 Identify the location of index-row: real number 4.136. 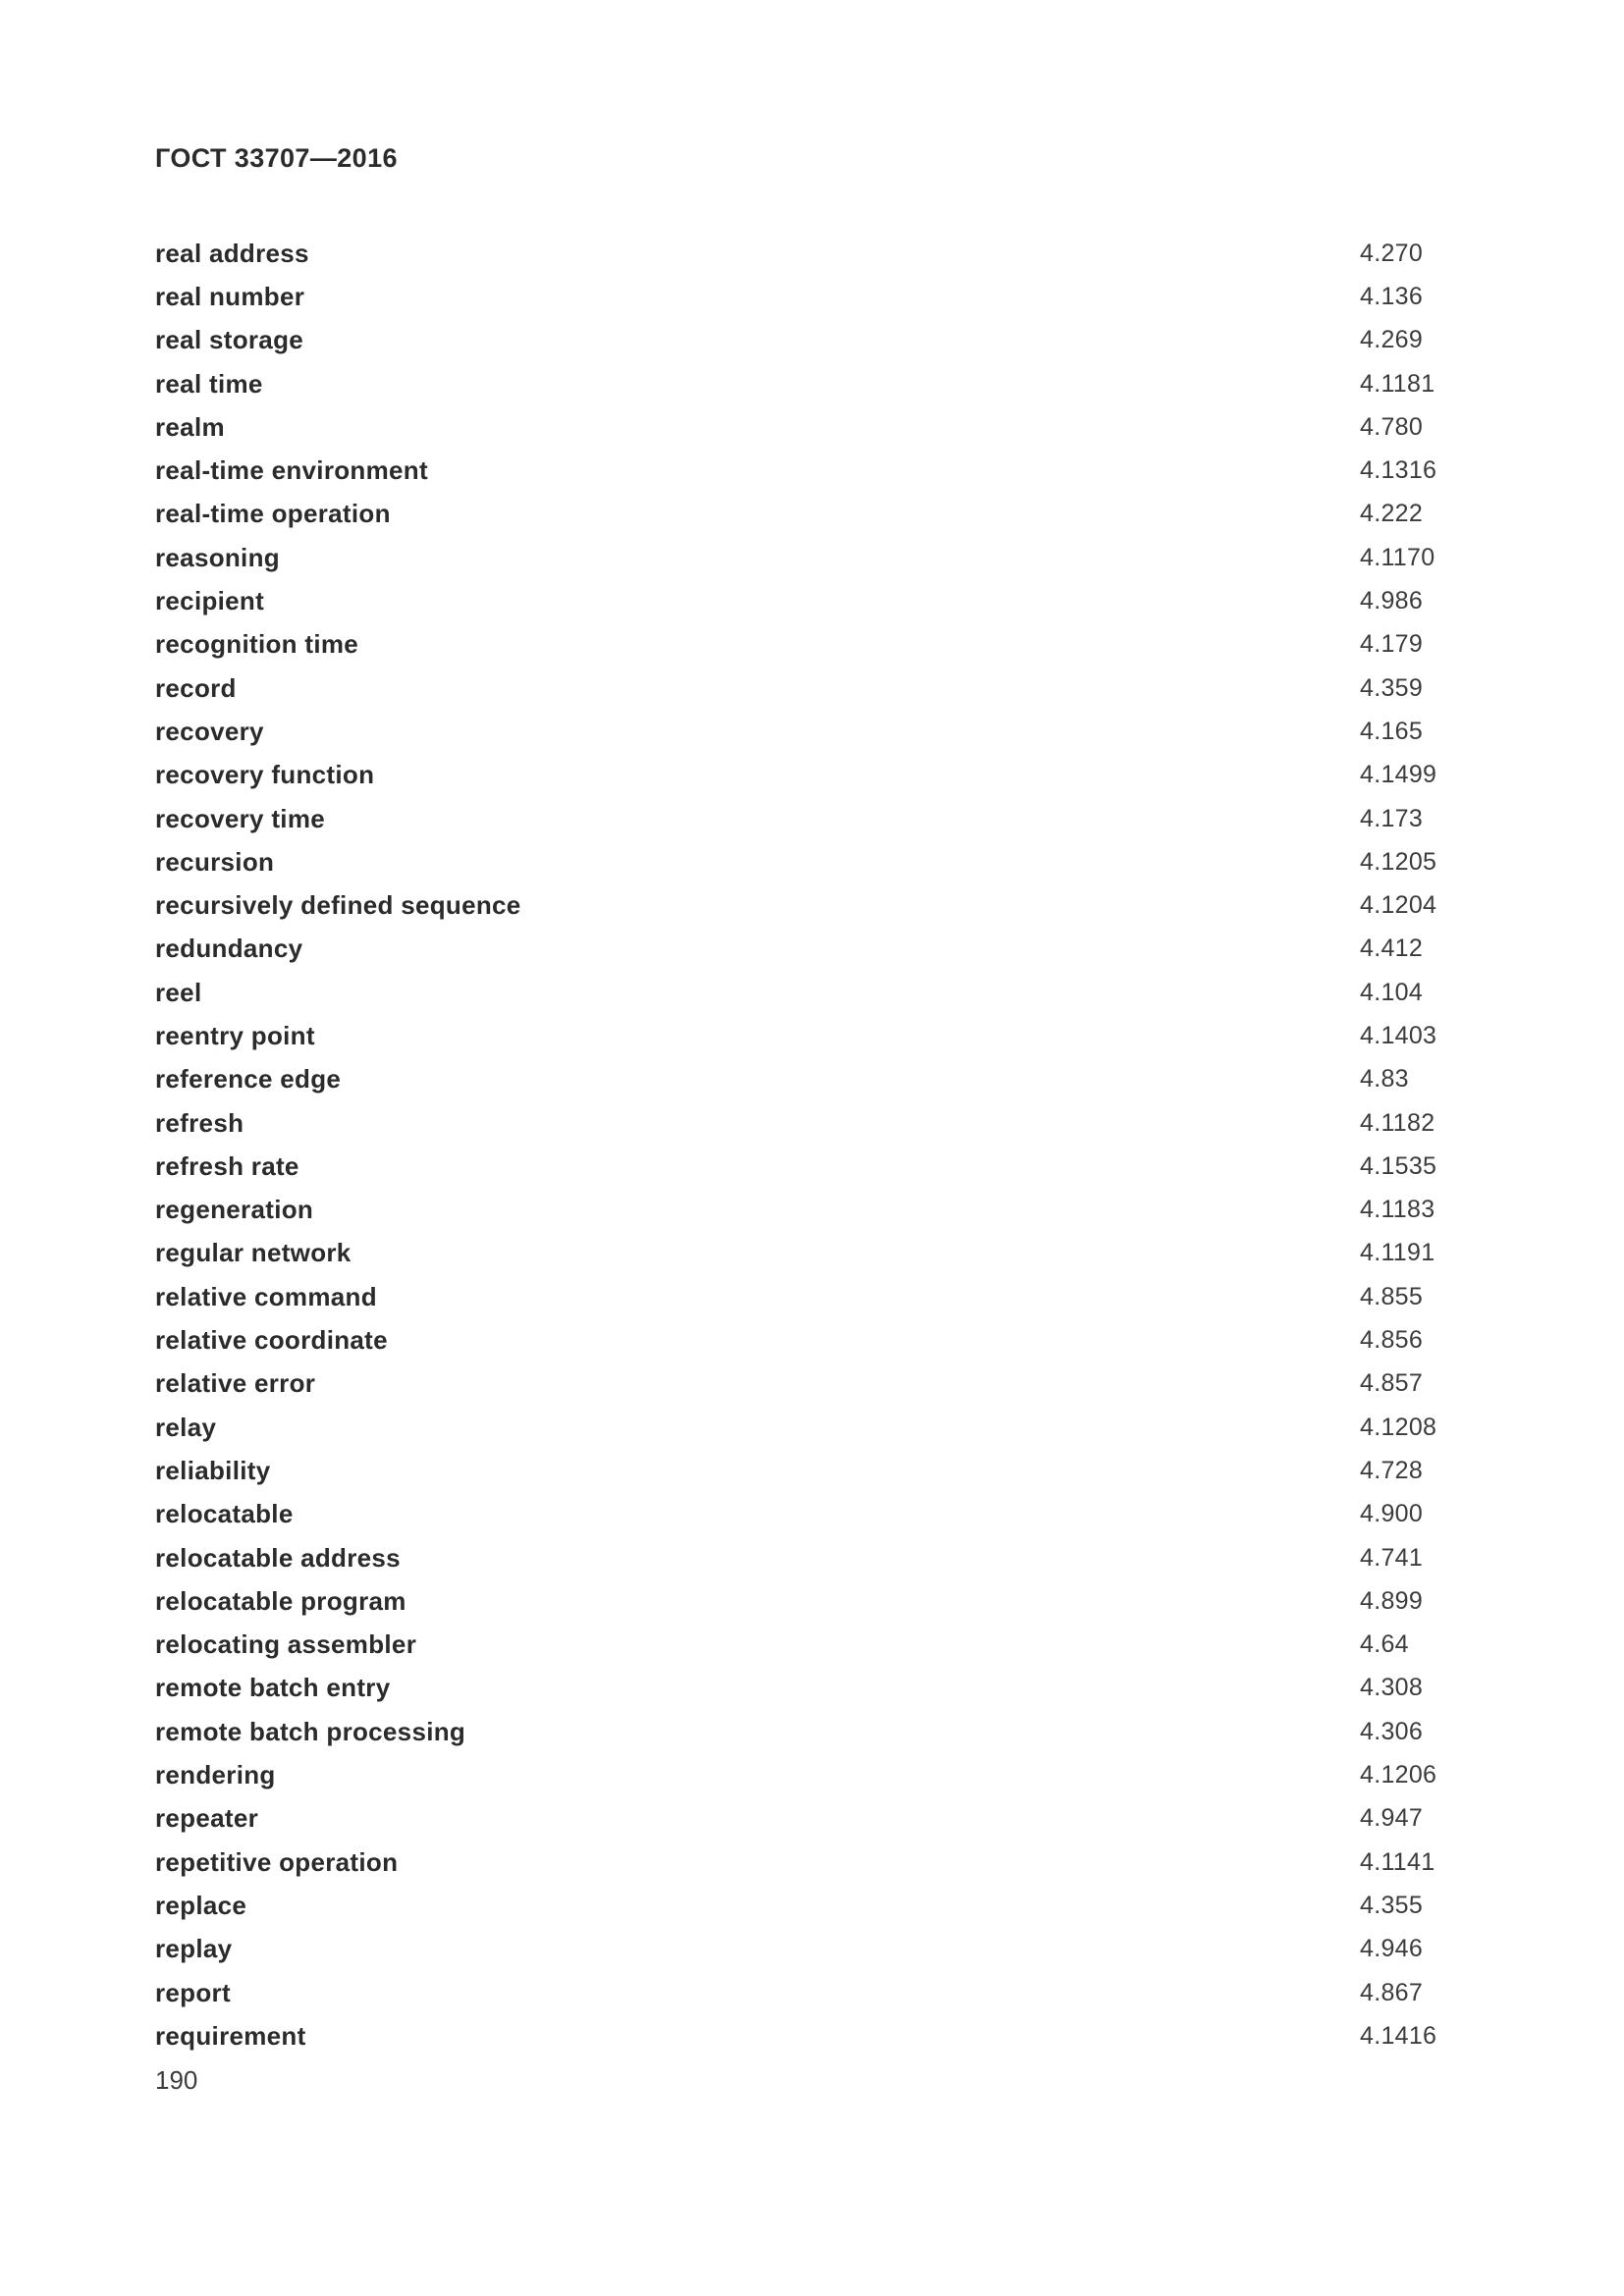
(815, 297).